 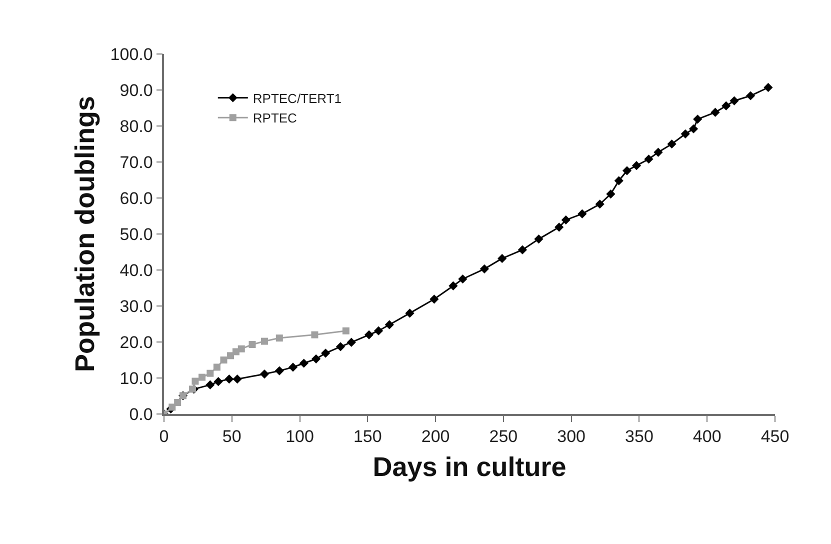 What do you see at coordinates (707, 436) in the screenshot?
I see `x-tick-label: 400` at bounding box center [707, 436].